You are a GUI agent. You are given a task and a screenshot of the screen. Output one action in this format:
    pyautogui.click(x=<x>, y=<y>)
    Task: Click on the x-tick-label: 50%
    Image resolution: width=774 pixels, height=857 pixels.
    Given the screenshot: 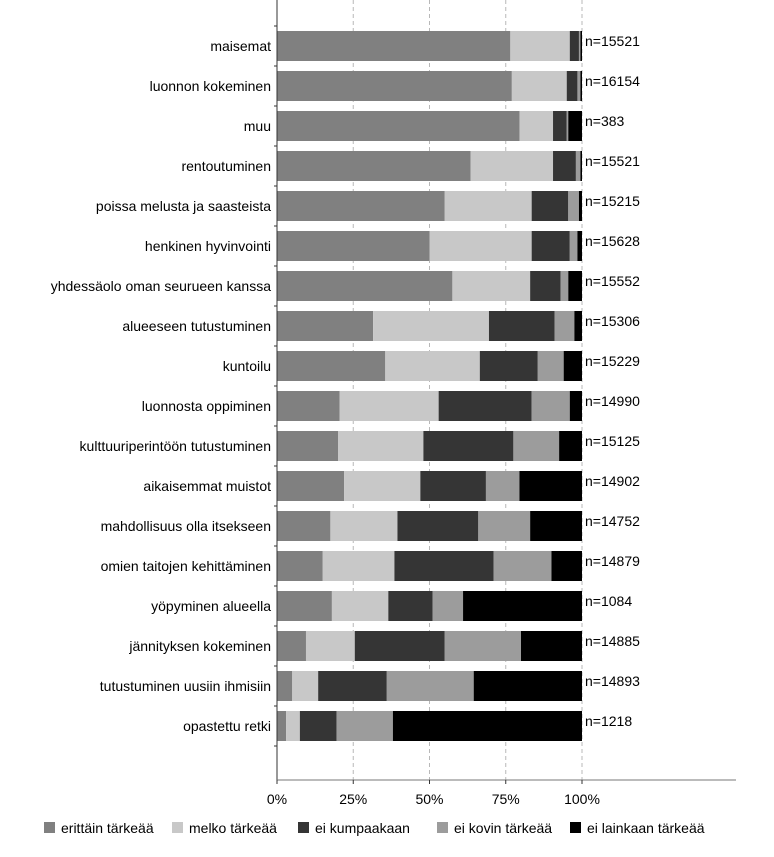 What is the action you would take?
    pyautogui.click(x=429, y=799)
    